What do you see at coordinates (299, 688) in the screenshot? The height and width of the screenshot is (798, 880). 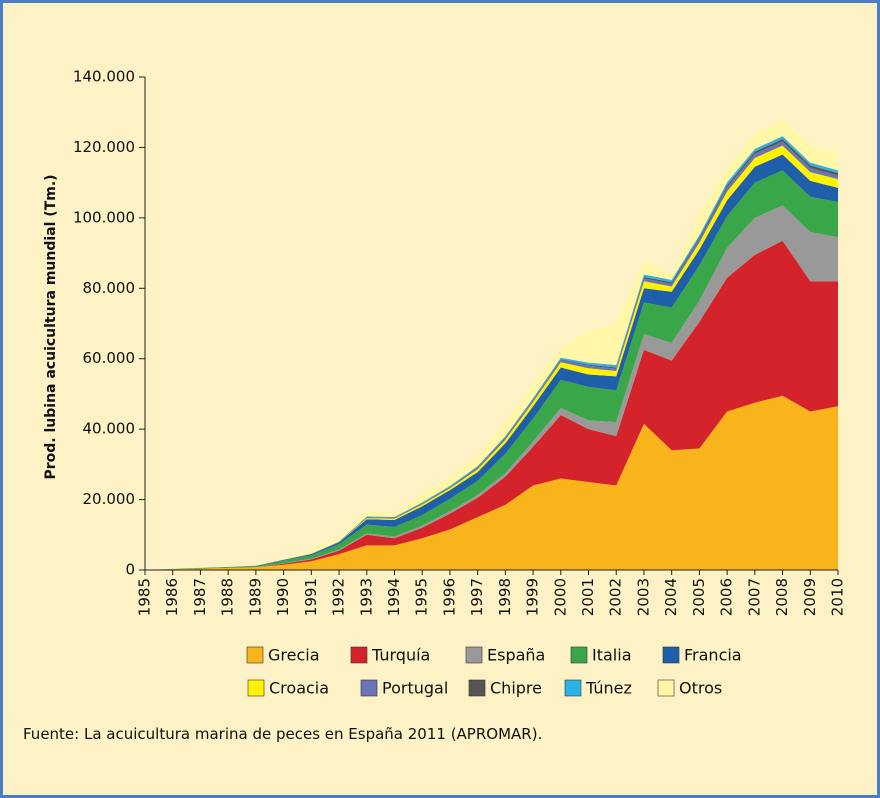 I see `legend-label: Croacia` at bounding box center [299, 688].